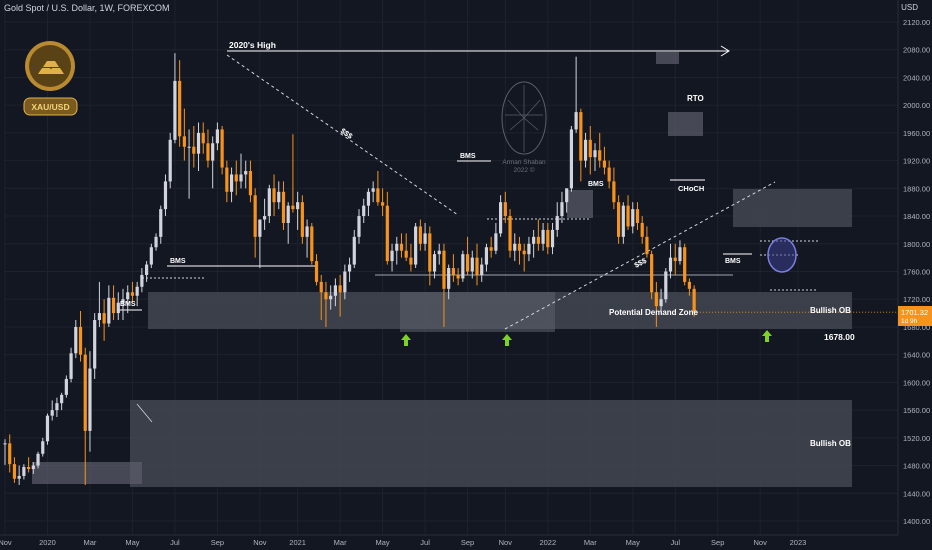 The image size is (932, 550). What do you see at coordinates (916, 299) in the screenshot?
I see `y-tick-label: 1720.00` at bounding box center [916, 299].